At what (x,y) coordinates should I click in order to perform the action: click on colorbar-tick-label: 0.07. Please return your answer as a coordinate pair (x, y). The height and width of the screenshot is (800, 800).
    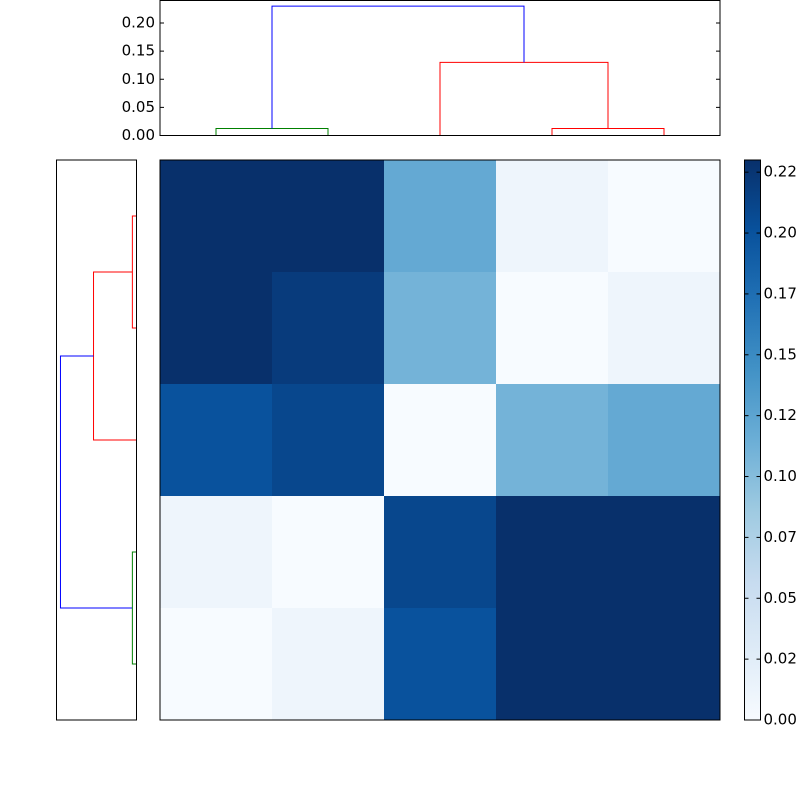
    Looking at the image, I should click on (780, 537).